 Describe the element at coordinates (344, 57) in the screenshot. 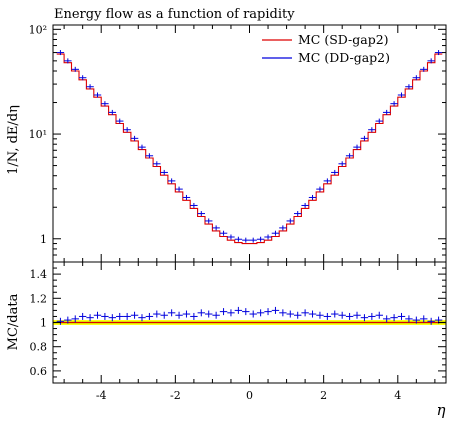

I see `legend-dd-label: MC (DD-gap2)` at that location.